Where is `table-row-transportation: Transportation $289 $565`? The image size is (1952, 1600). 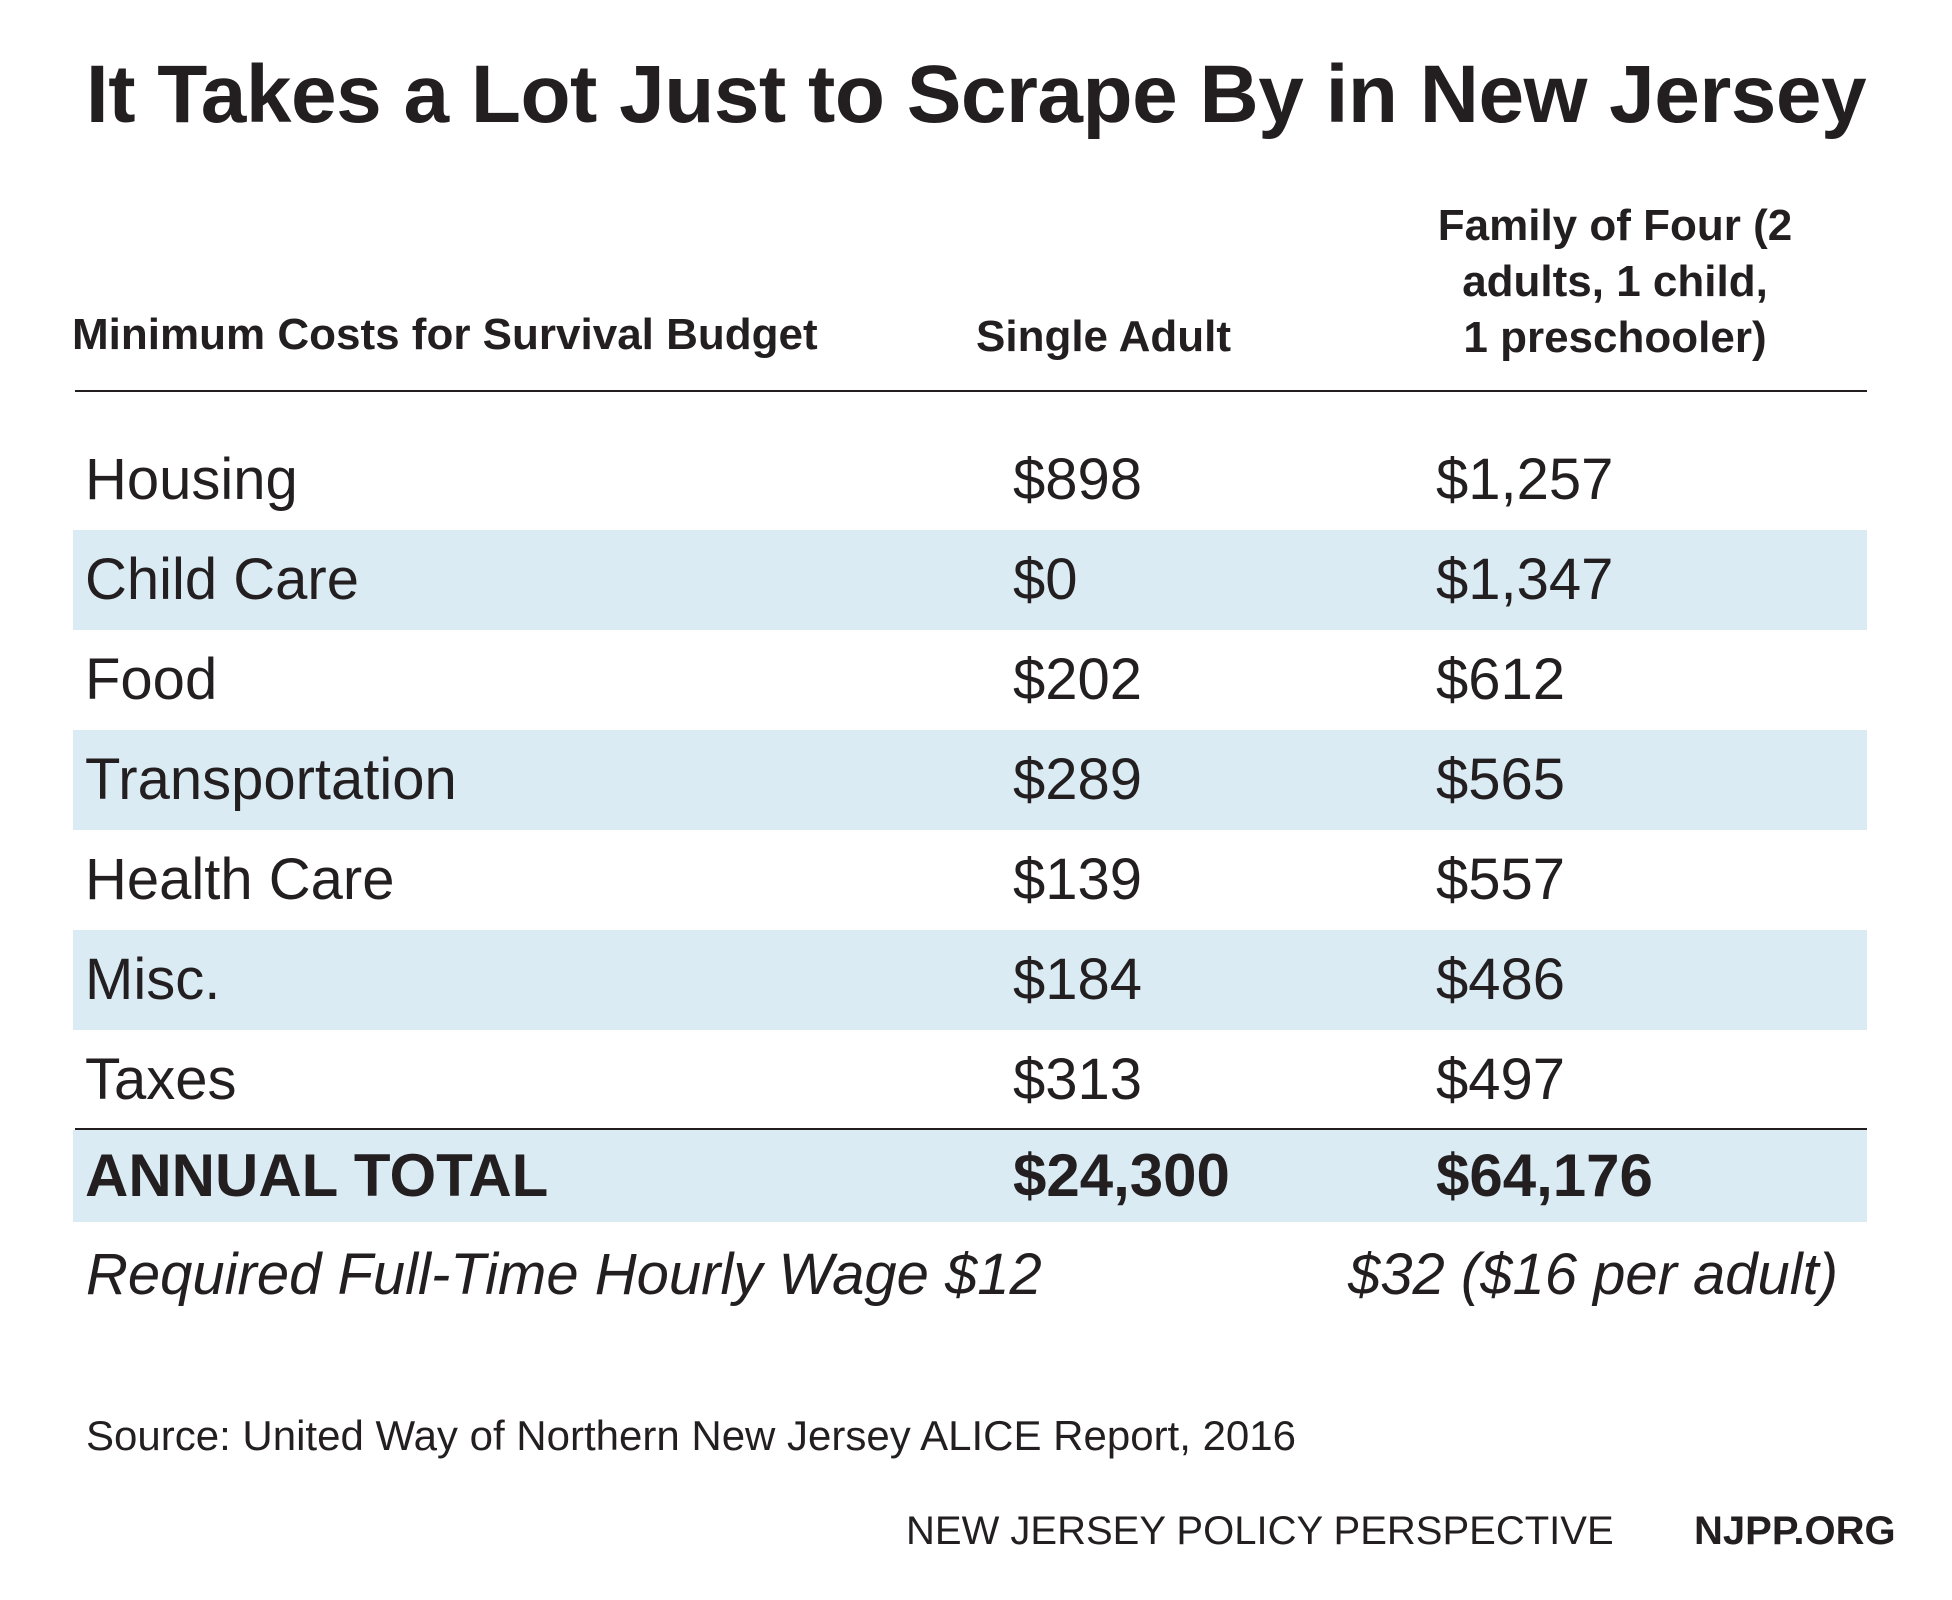 table-row-transportation: Transportation $289 $565 is located at coordinates (970, 780).